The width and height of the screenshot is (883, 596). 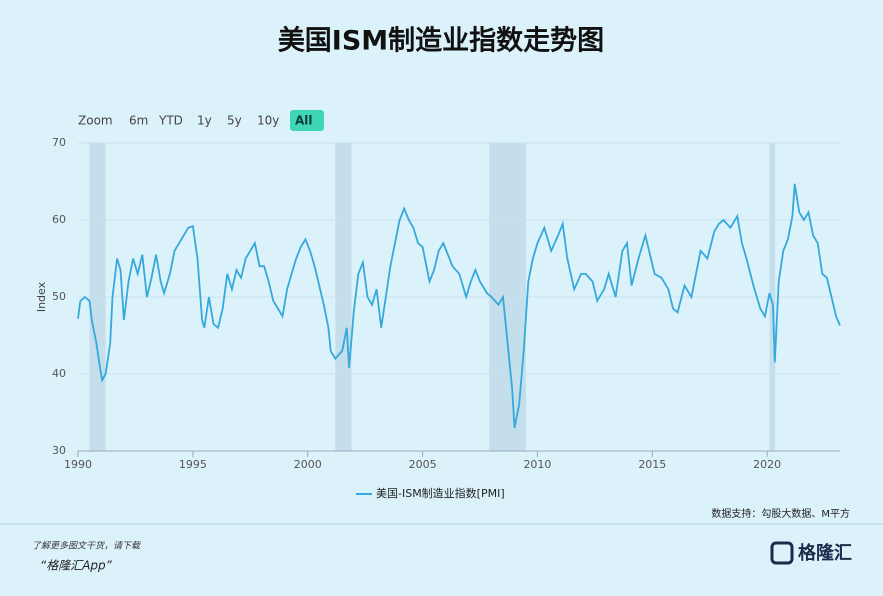 I want to click on brand: 格隆汇, so click(x=825, y=553).